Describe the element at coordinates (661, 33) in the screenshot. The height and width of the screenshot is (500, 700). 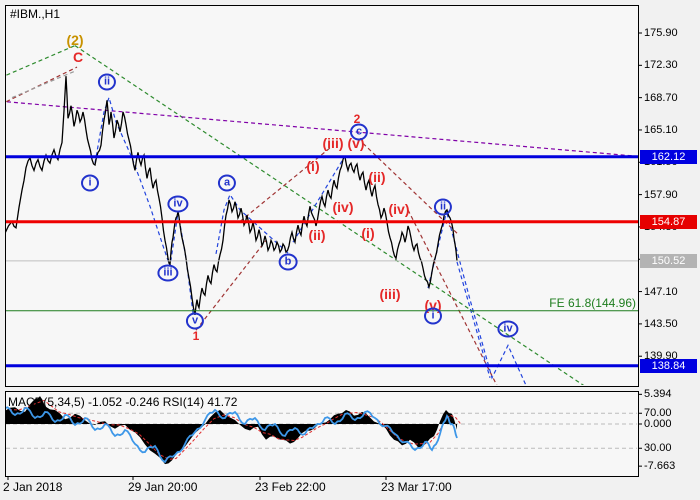
I see `price-tick-label: 175.90` at that location.